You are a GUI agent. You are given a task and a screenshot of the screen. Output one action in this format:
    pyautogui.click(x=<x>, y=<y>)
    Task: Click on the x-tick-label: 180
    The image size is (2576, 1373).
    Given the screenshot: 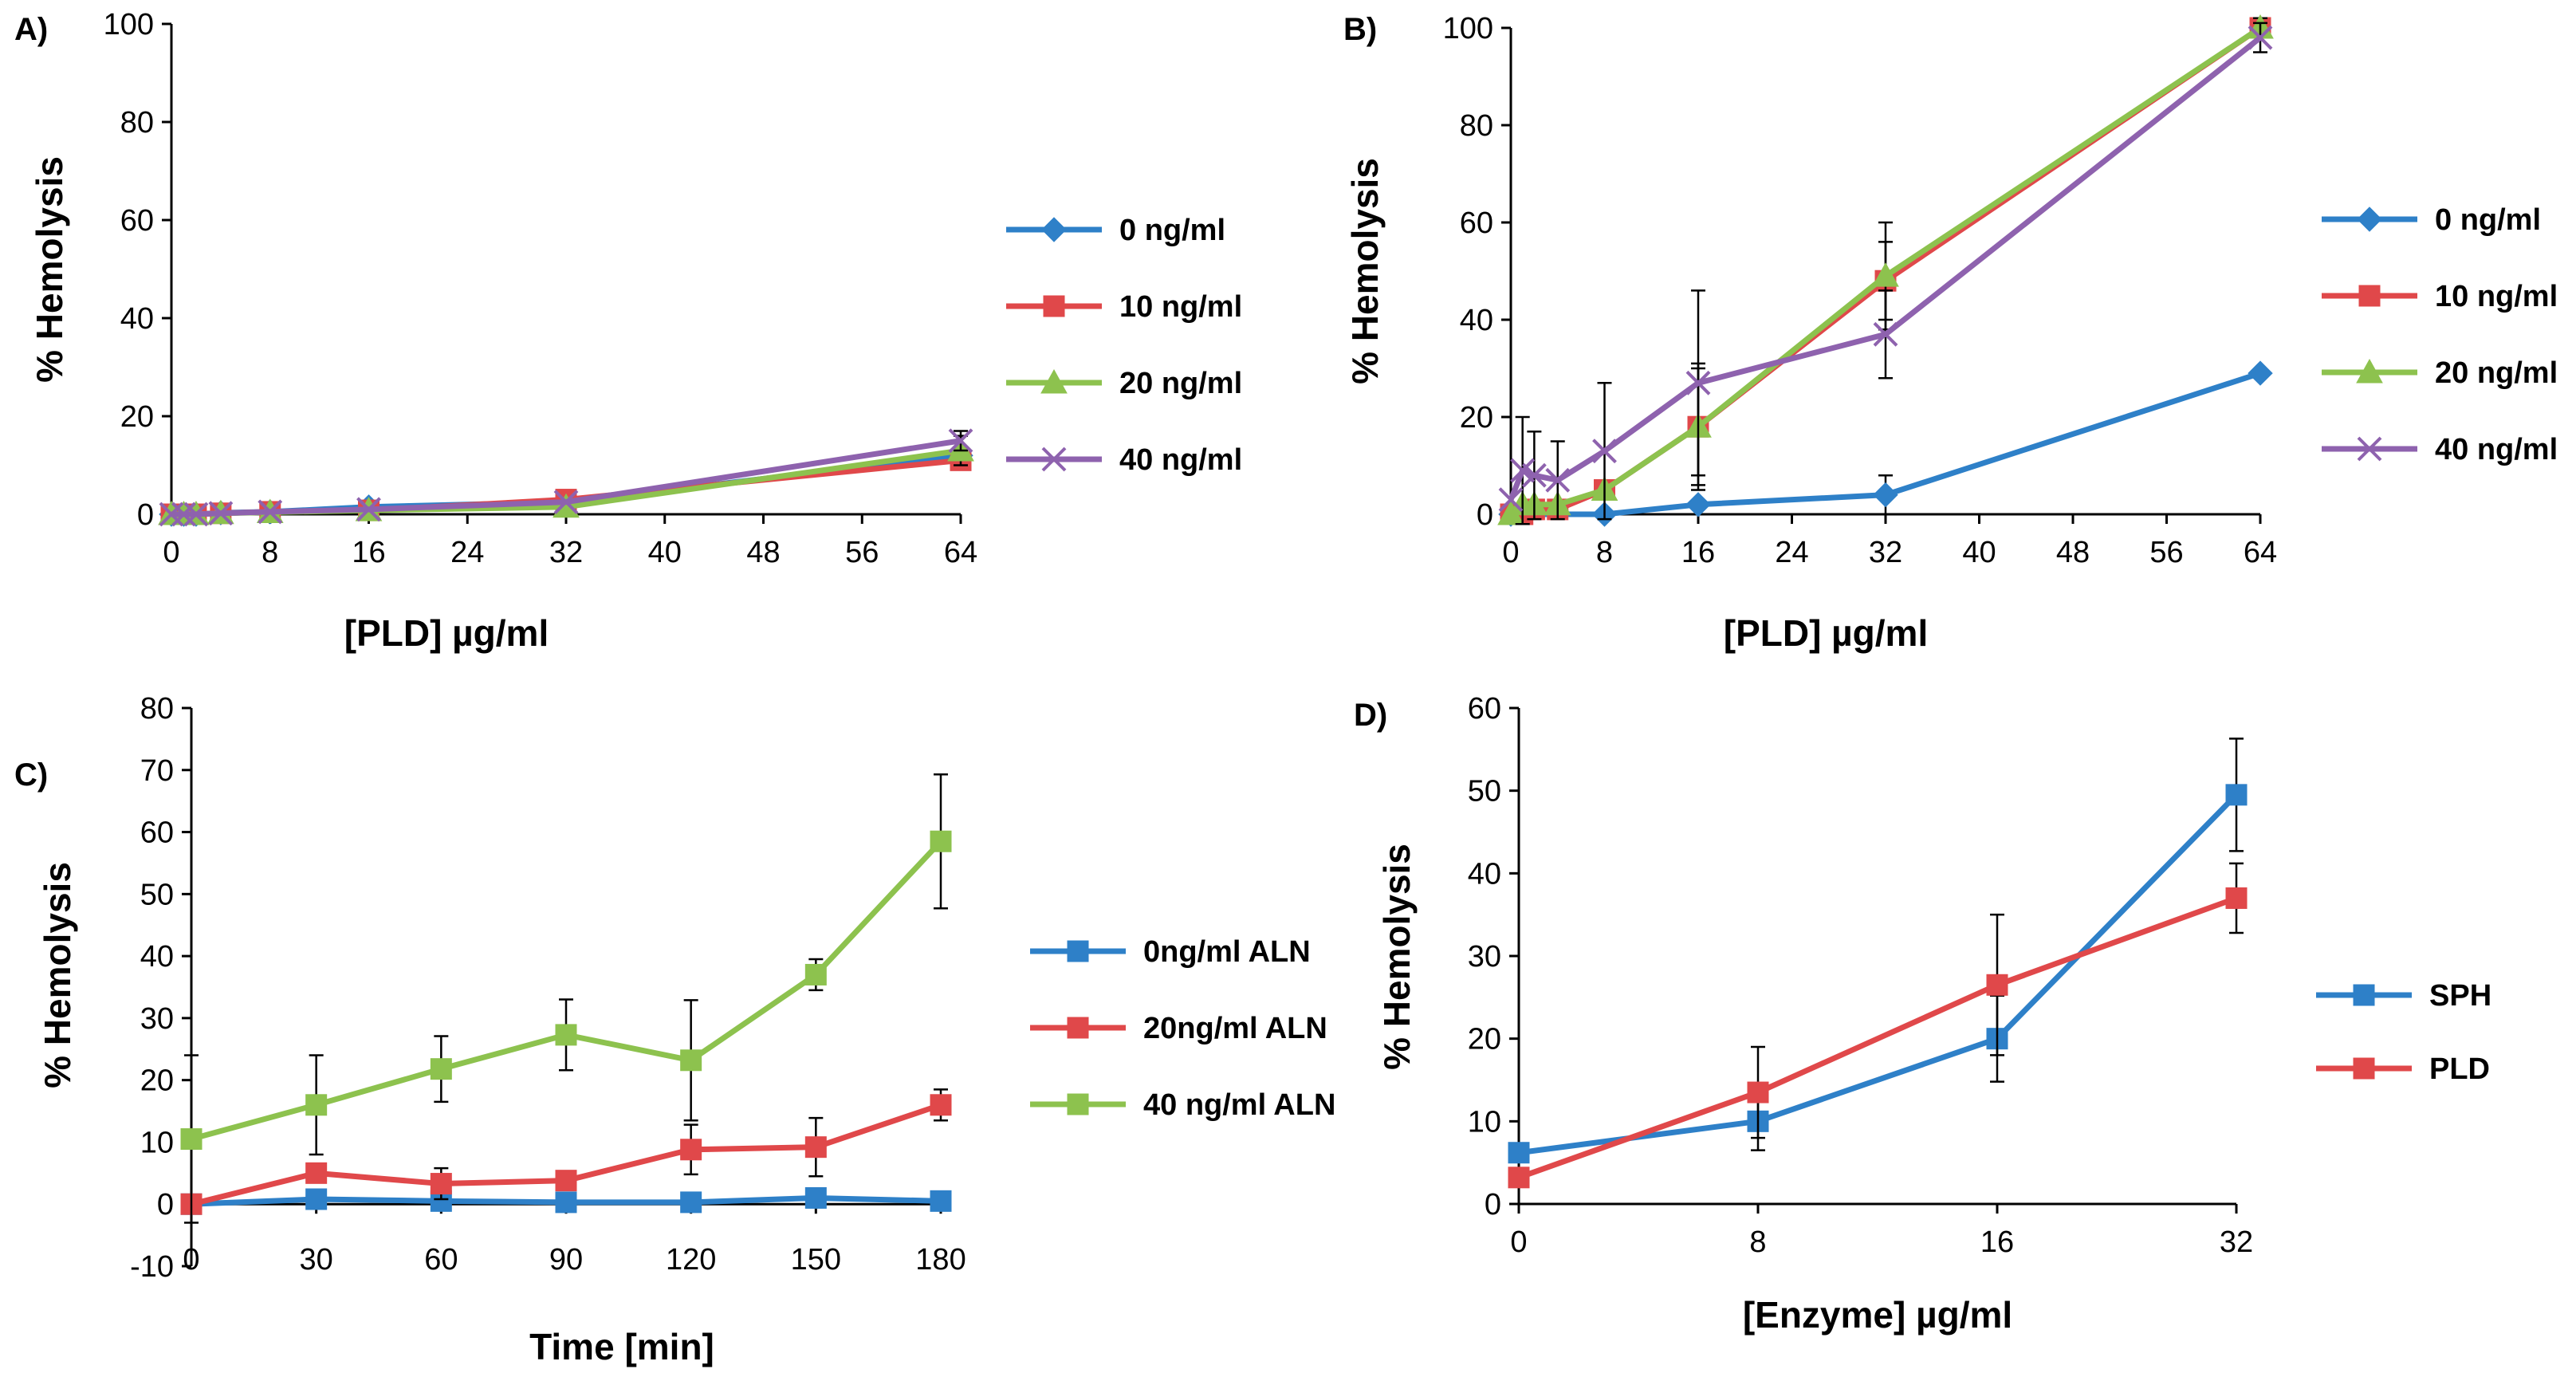 What is the action you would take?
    pyautogui.click(x=940, y=1260)
    